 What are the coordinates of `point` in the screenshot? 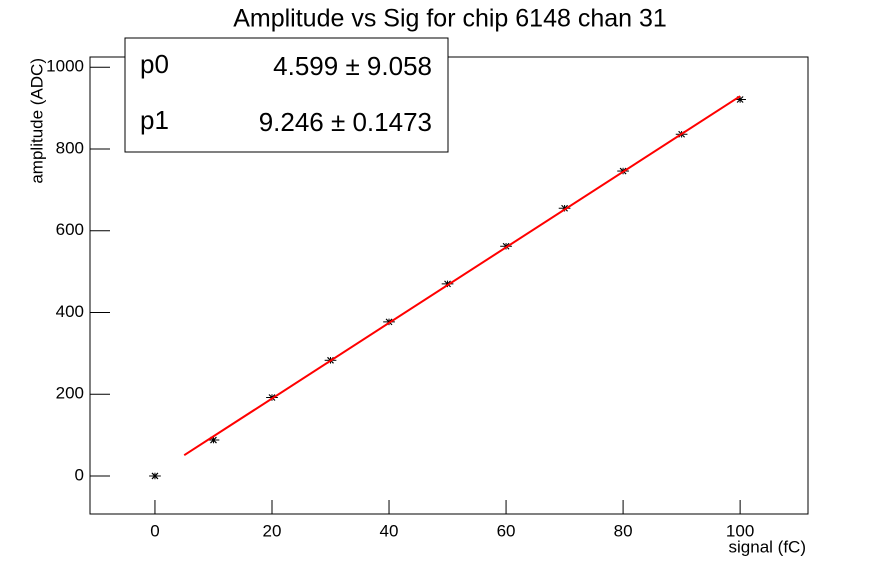 It's located at (155, 476).